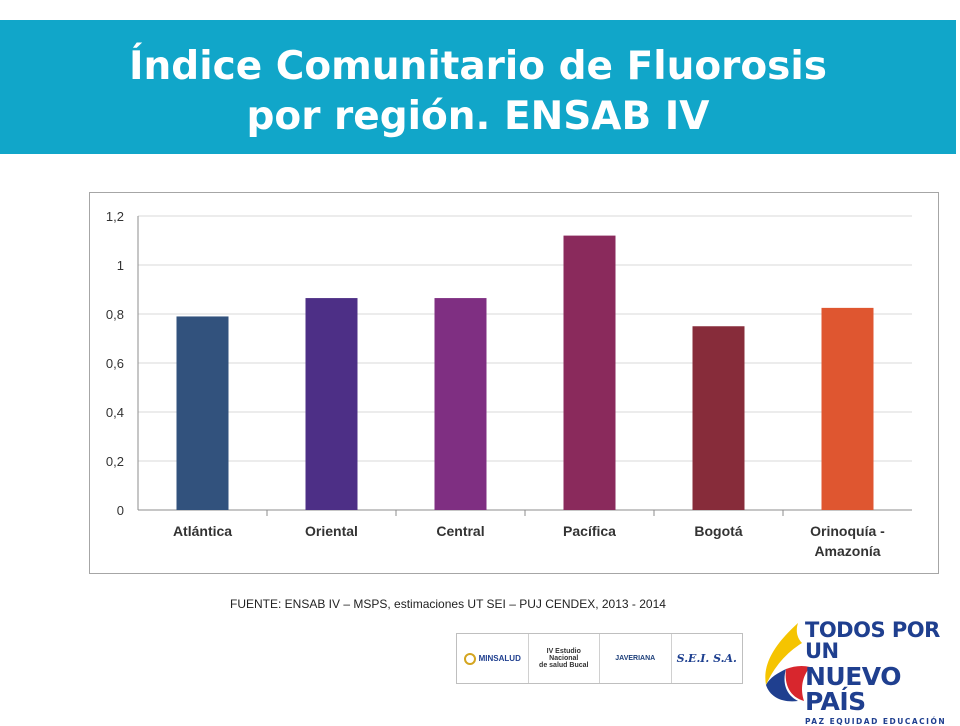 This screenshot has width=960, height=726. What do you see at coordinates (853, 689) in the screenshot?
I see `gov-slogan-line-2: NUEVO PAÍS` at bounding box center [853, 689].